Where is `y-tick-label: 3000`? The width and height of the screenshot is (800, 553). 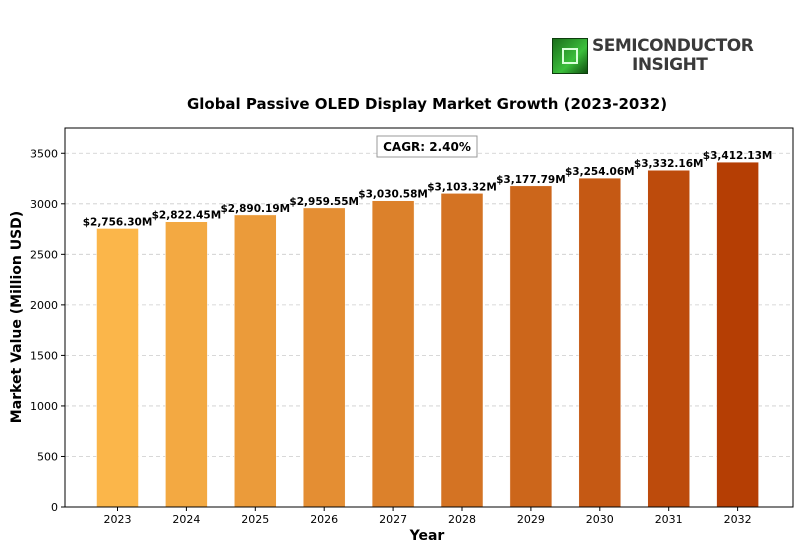 y-tick-label: 3000 is located at coordinates (44, 204).